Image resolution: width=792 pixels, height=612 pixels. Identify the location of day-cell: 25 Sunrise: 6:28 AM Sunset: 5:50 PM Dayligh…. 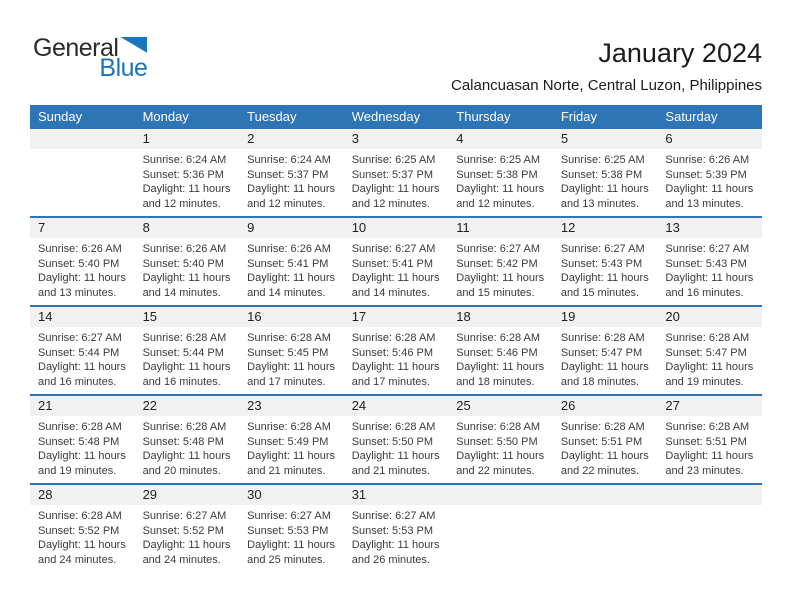
(500, 439).